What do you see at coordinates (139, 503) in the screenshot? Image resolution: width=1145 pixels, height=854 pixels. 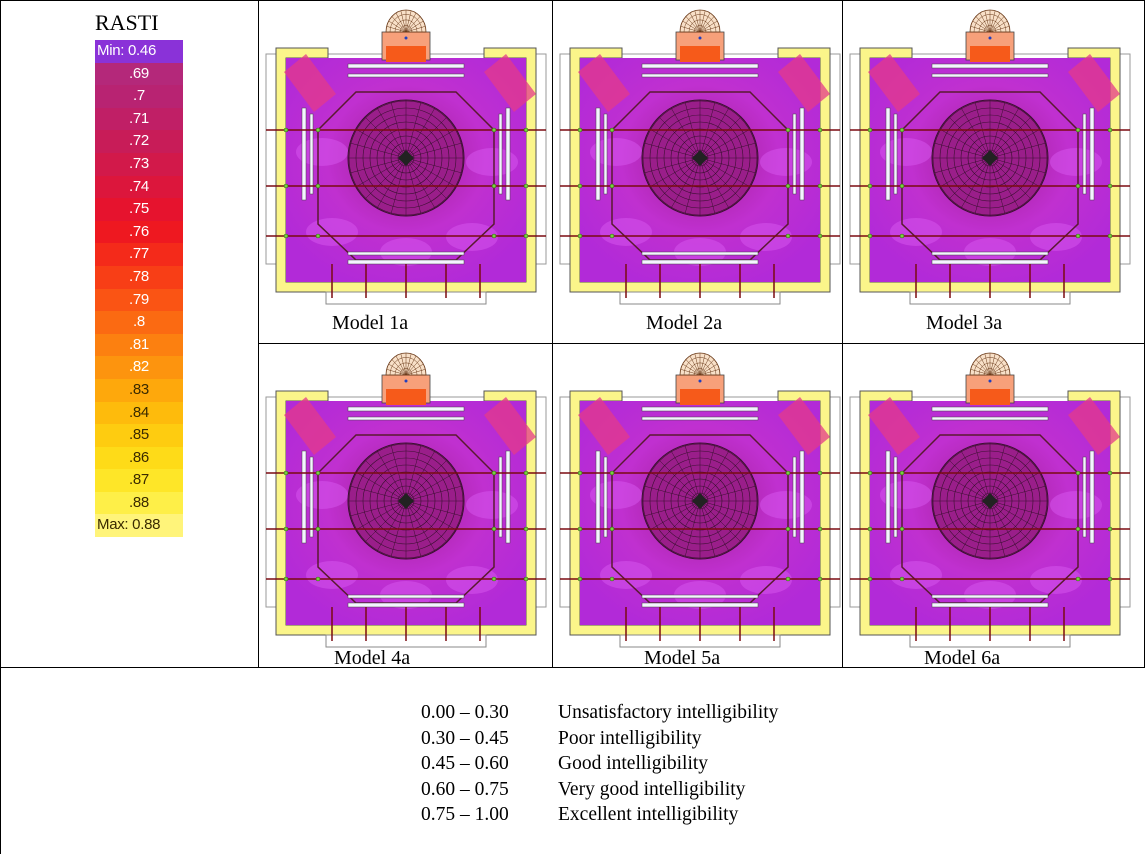 I see `scale-step: .88` at bounding box center [139, 503].